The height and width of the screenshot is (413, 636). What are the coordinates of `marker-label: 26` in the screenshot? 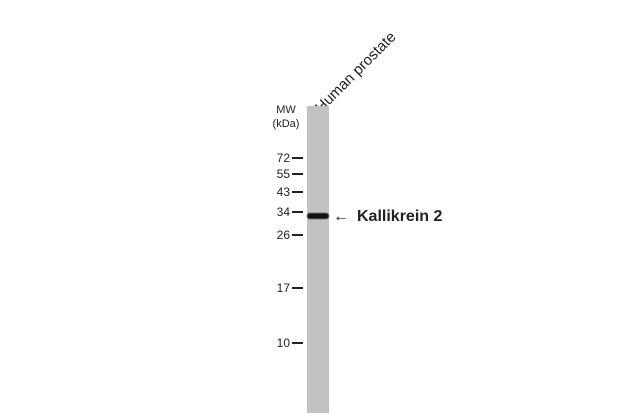 It's located at (283, 235).